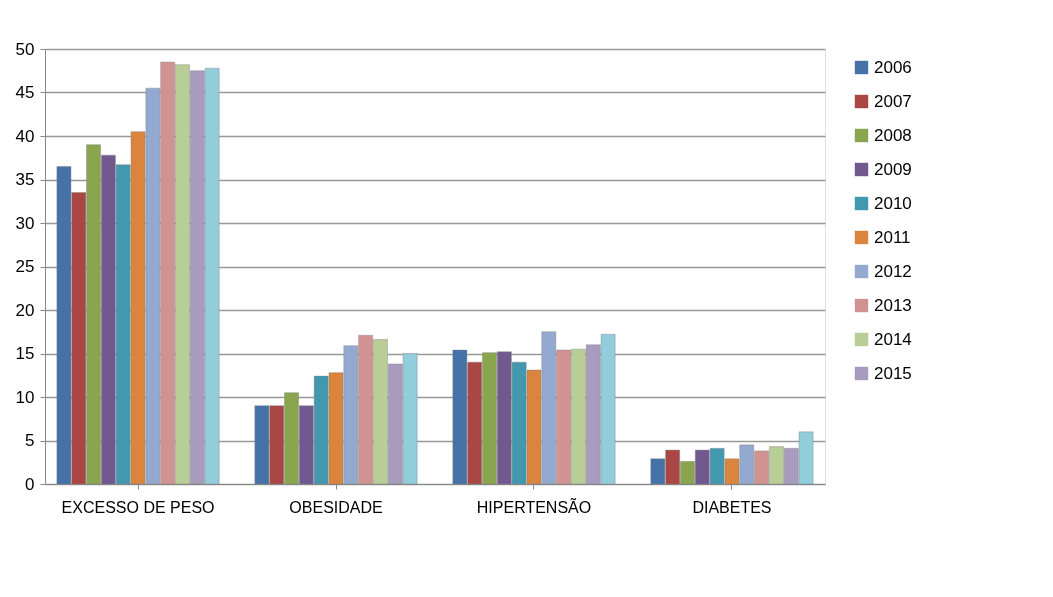  I want to click on x-tick-label: DIABETES, so click(732, 507).